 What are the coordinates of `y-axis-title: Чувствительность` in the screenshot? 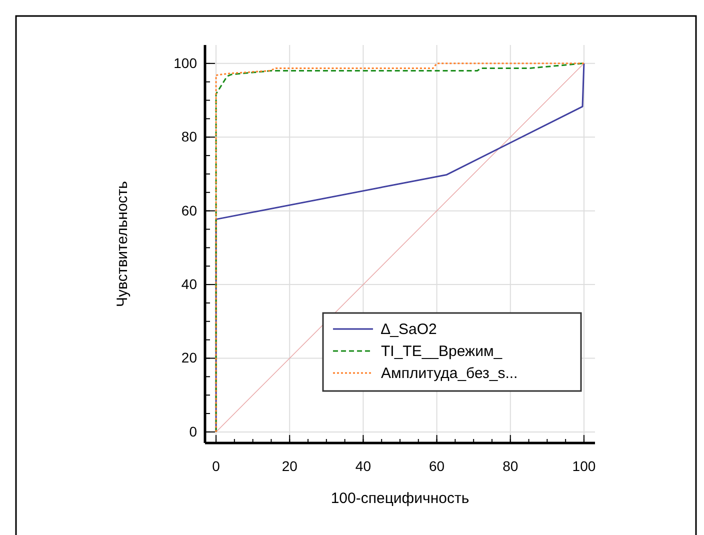 It's located at (122, 243).